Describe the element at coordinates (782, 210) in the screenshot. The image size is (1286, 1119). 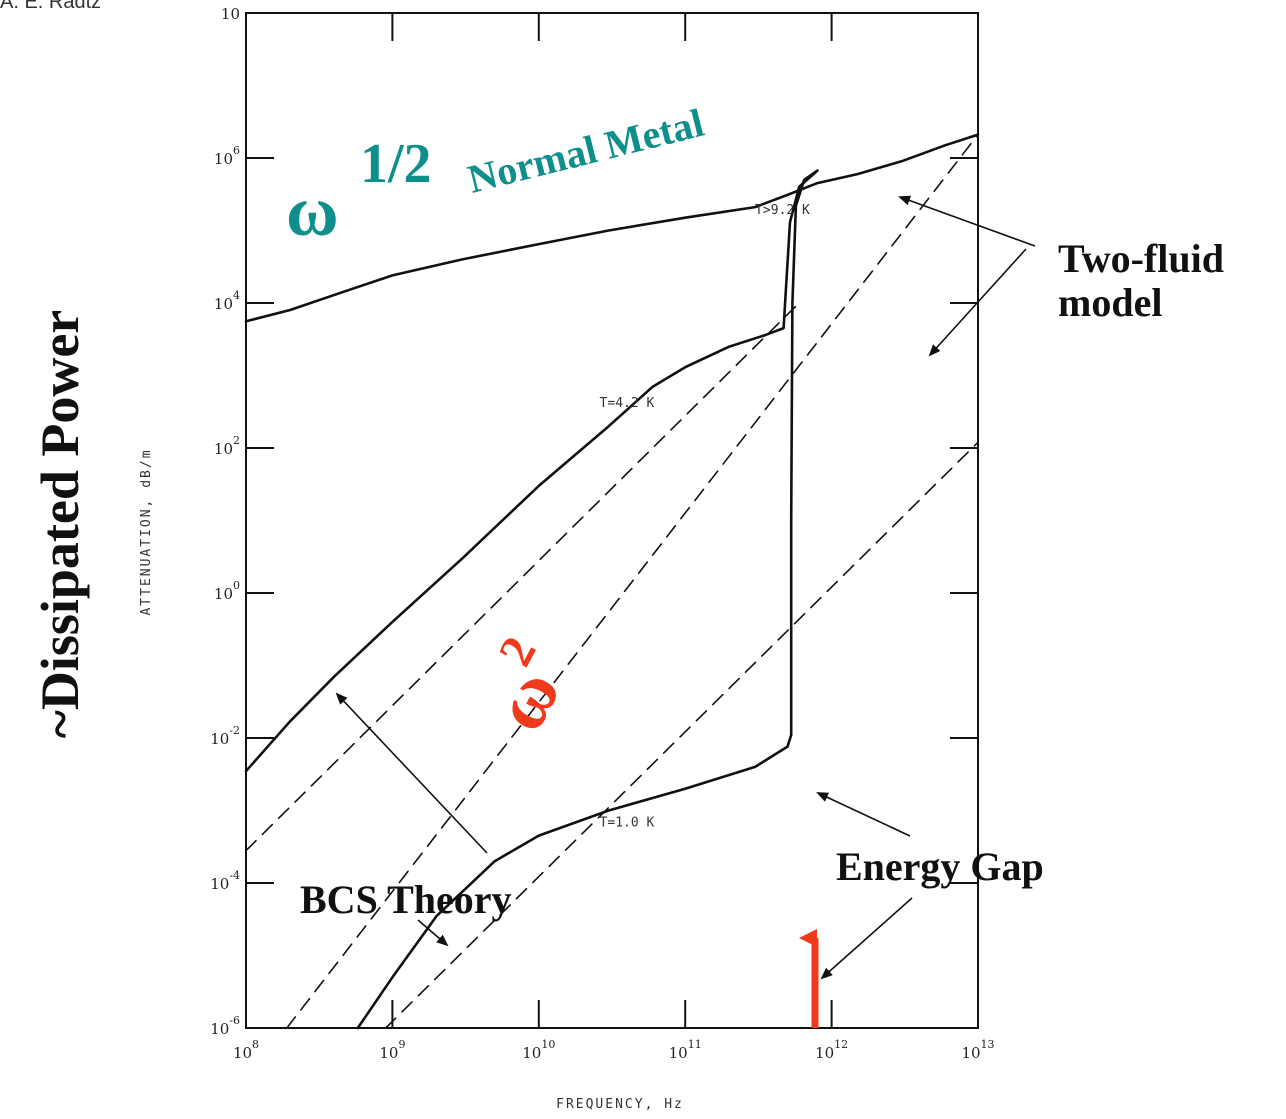
I see `curve-label-0: T>9.2 K` at that location.